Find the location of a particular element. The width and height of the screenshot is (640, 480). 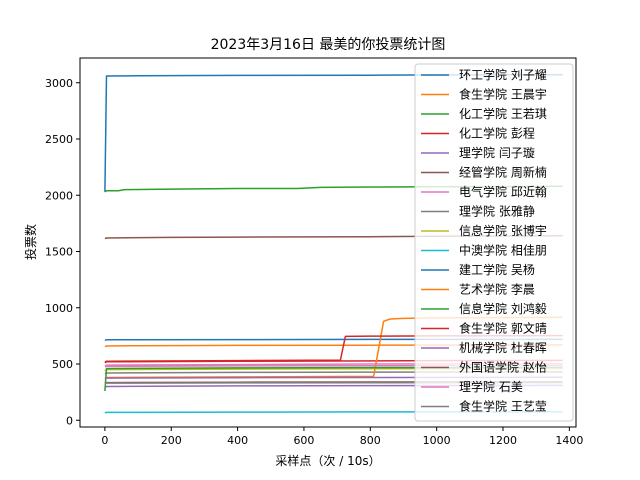

y-tick-label: 2000 is located at coordinates (59, 195).